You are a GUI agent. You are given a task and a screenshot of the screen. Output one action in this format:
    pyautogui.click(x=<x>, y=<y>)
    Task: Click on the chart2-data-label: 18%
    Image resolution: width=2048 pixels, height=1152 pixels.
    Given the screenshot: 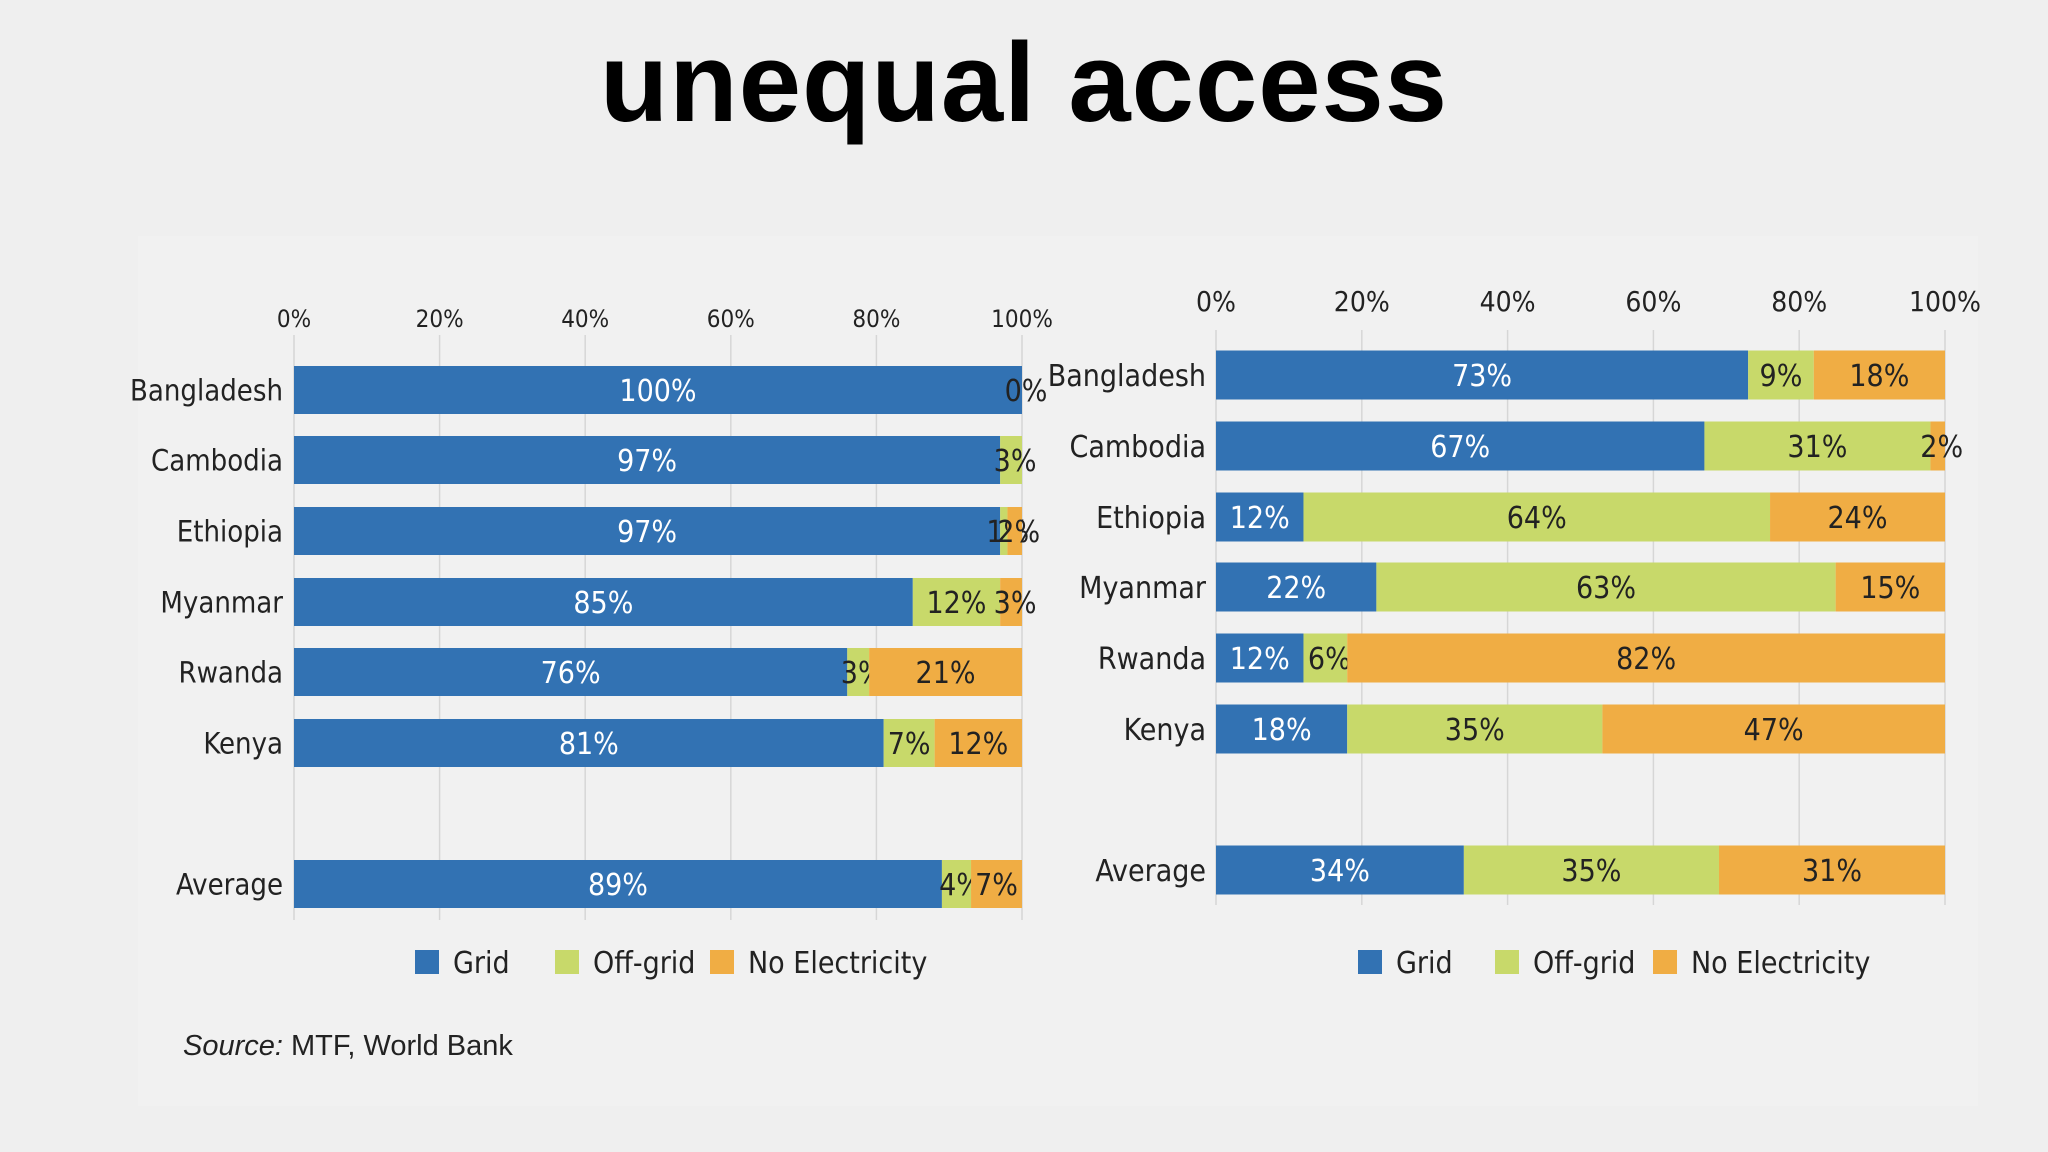 What is the action you would take?
    pyautogui.click(x=1879, y=376)
    